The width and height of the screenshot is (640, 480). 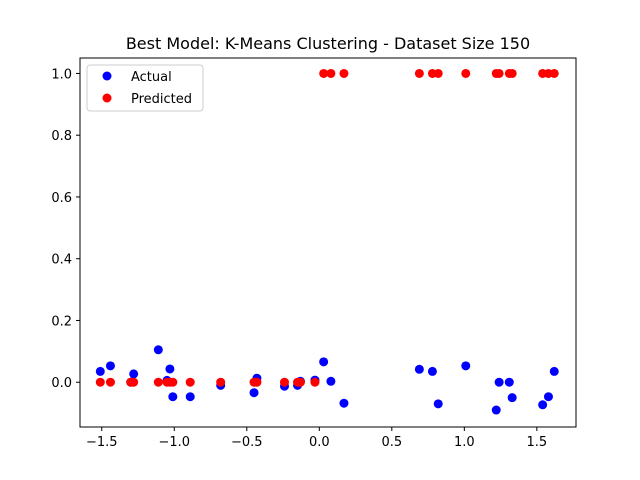 What do you see at coordinates (151, 77) in the screenshot?
I see `legend-label-actual: Actual` at bounding box center [151, 77].